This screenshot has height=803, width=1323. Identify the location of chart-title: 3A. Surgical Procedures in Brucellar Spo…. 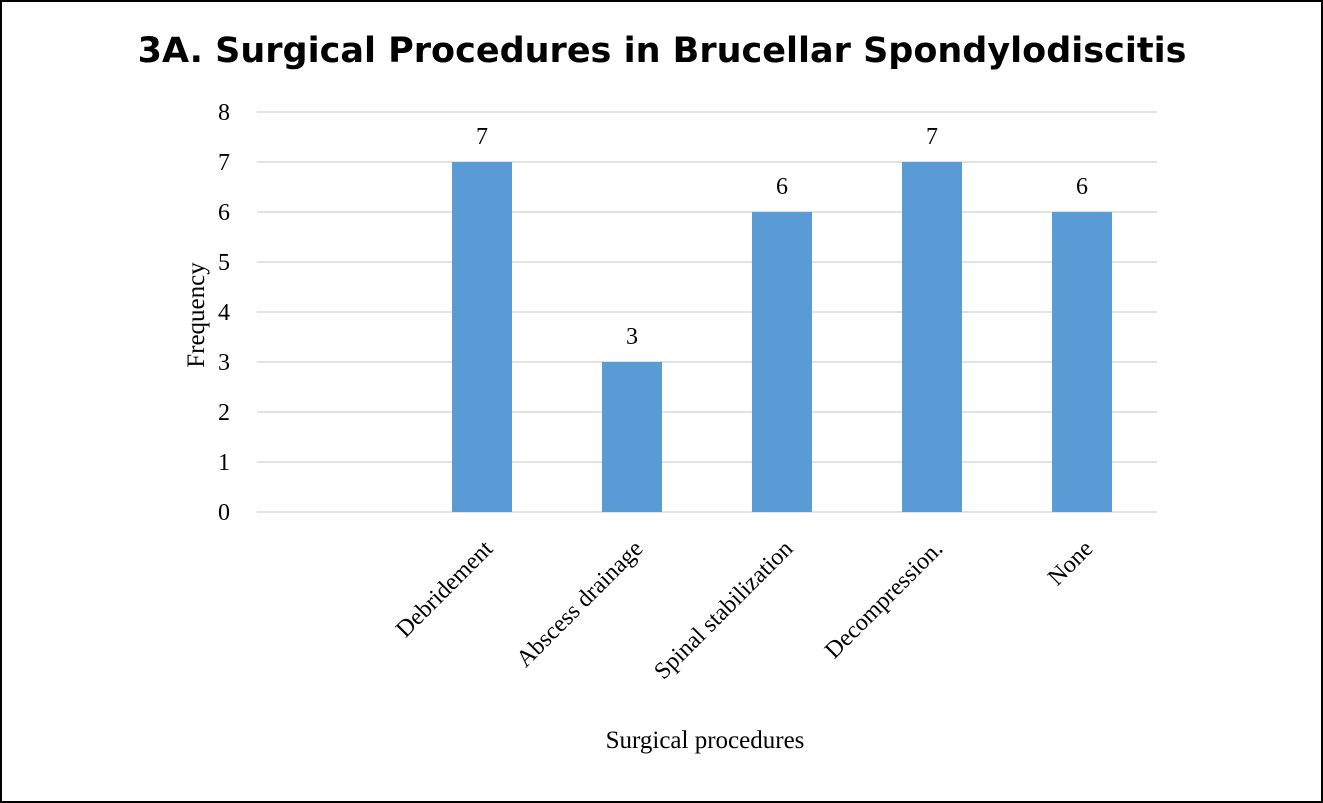
(662, 51).